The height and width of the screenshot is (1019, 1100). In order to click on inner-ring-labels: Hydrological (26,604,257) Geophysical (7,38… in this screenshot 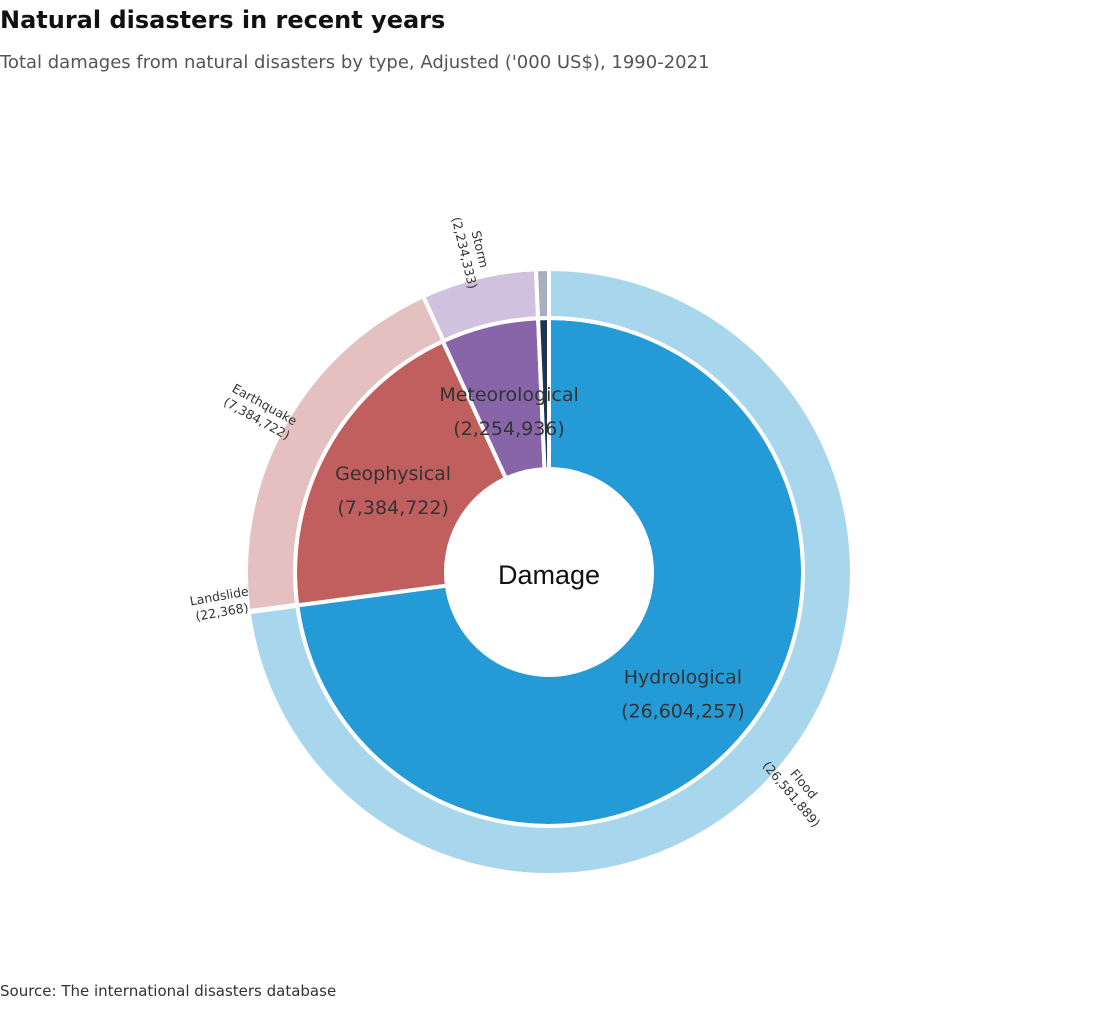, I will do `click(540, 553)`.